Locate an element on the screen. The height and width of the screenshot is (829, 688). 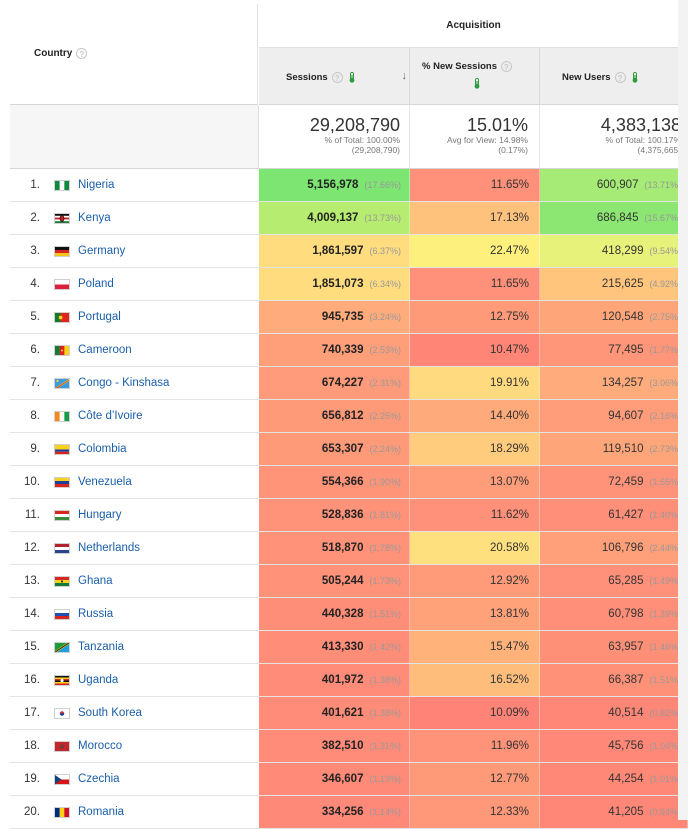
new-users-cell: 66,387 (1.51%) is located at coordinates (614, 680).